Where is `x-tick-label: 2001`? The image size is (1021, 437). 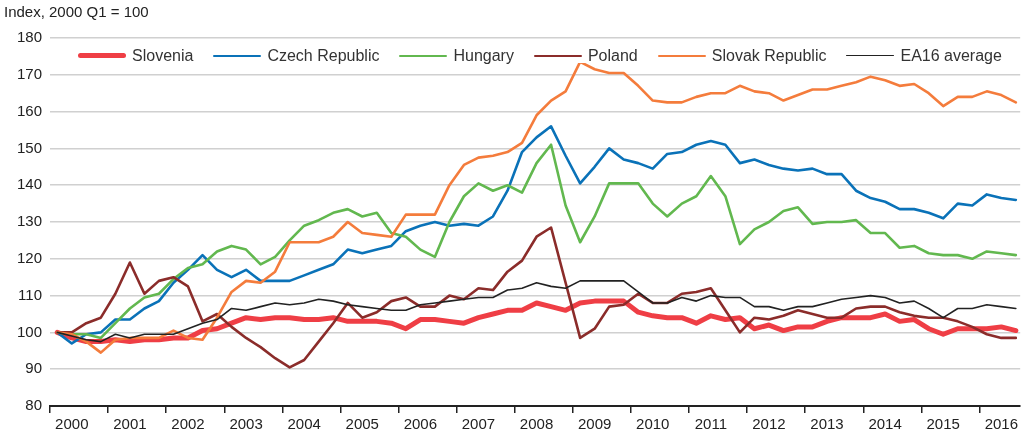
x-tick-label: 2001 is located at coordinates (130, 424).